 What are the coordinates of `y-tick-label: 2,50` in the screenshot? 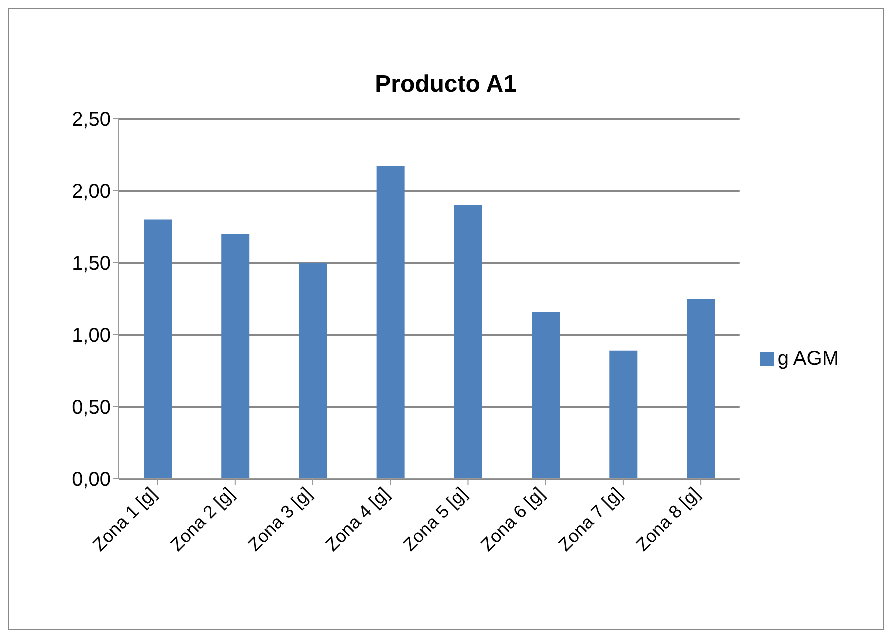 It's located at (91, 120).